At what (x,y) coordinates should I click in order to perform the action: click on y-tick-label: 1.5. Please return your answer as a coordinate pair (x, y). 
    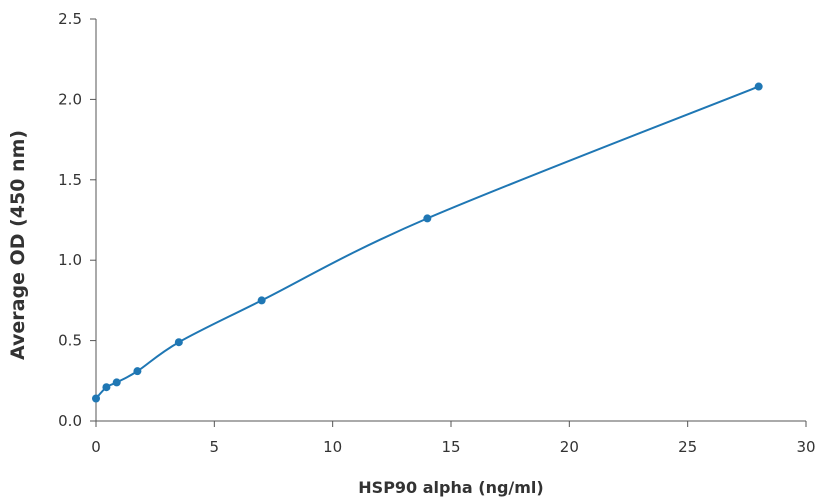
    Looking at the image, I should click on (70, 180).